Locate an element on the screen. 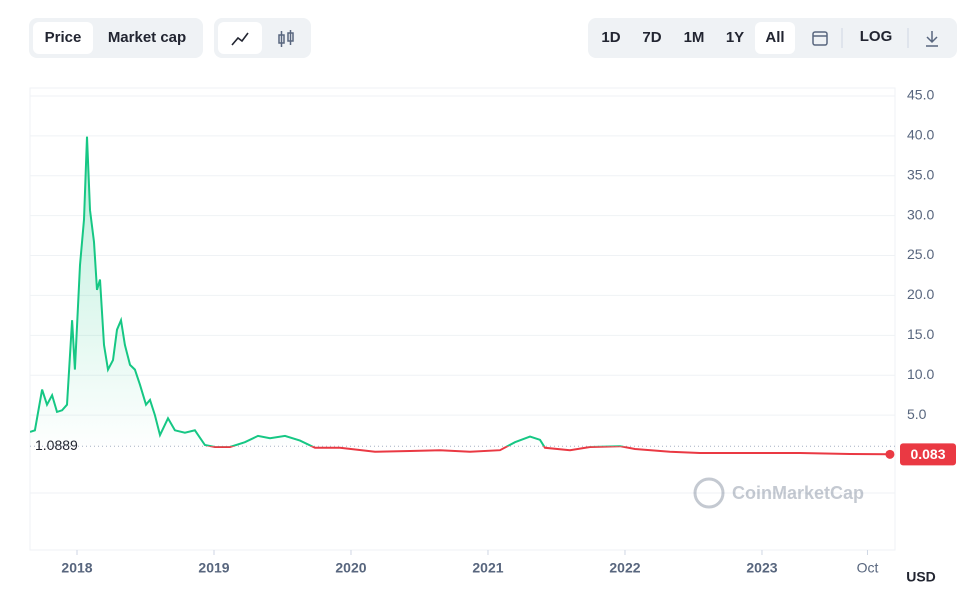  x-tick-label: 2020 is located at coordinates (350, 568).